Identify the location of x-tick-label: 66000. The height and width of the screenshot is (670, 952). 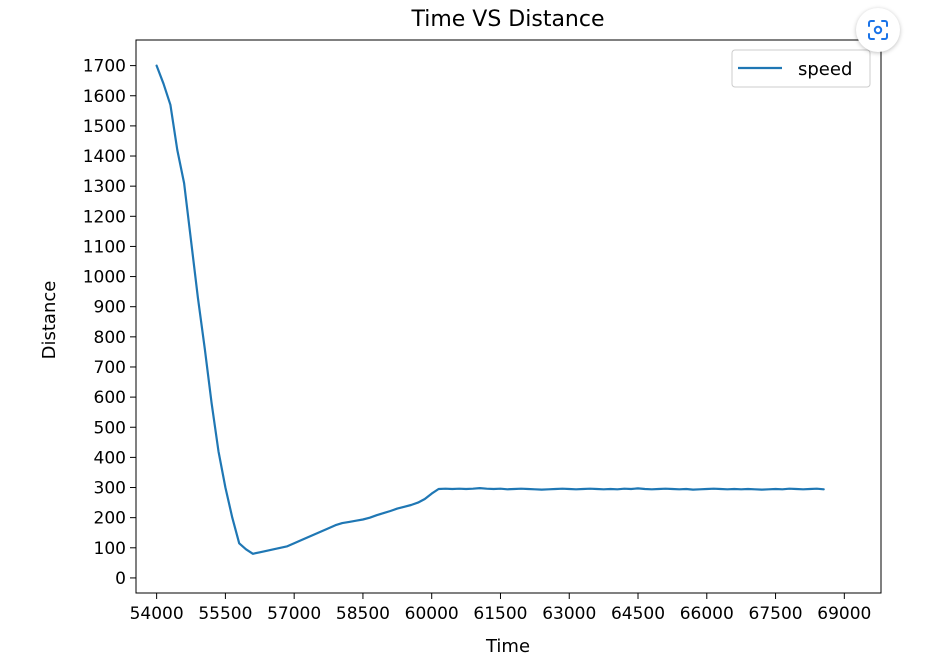
(707, 614).